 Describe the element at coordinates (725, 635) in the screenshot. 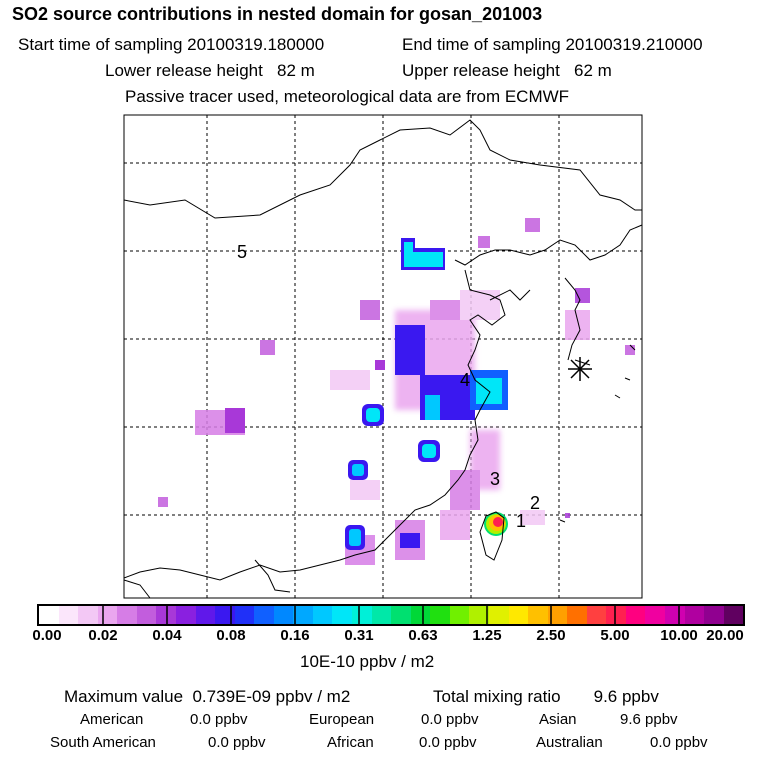

I see `colorbar-tick-label: 20.00` at that location.